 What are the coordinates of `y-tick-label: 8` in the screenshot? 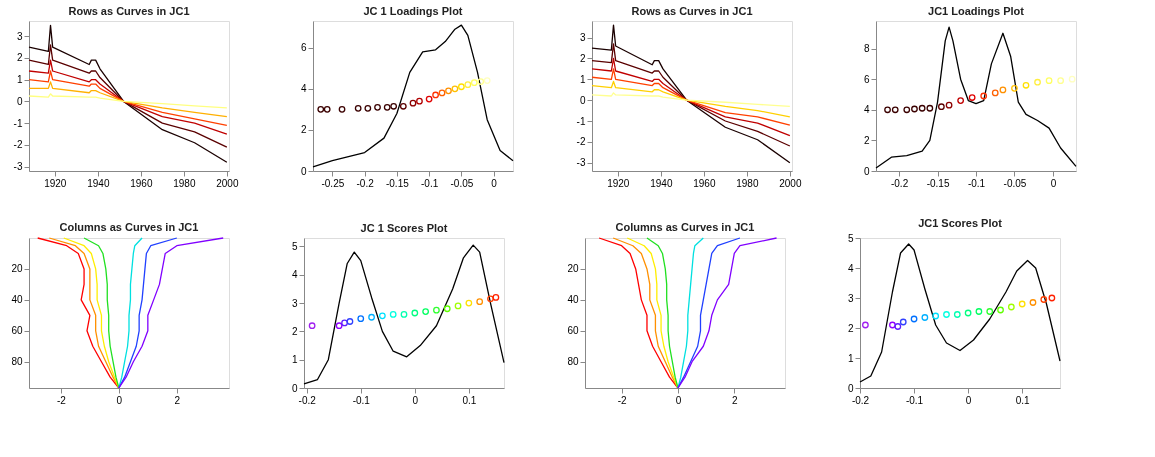 It's located at (866, 49).